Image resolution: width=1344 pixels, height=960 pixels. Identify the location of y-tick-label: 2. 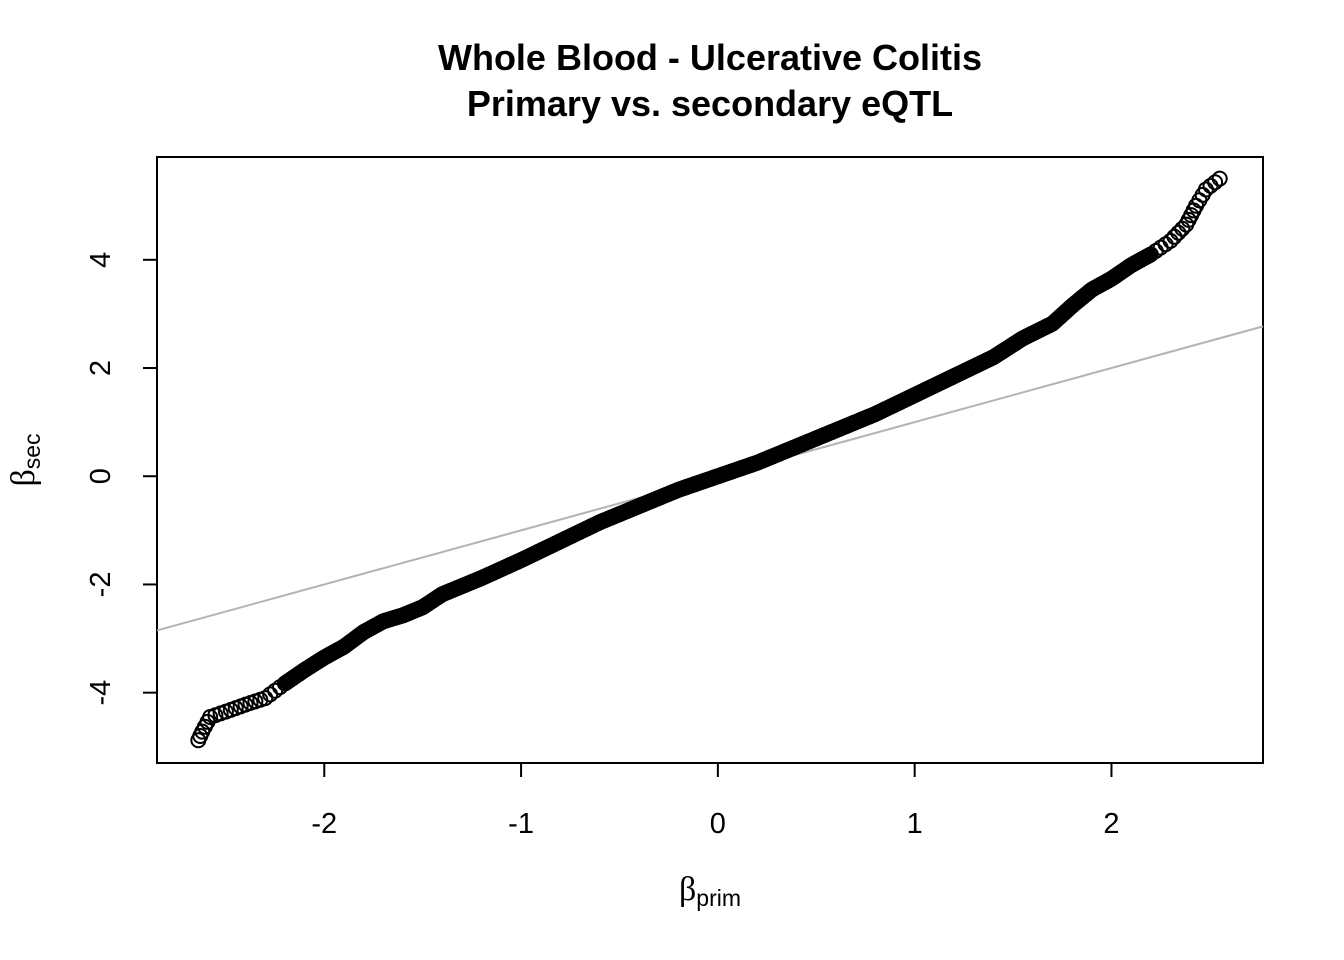
(101, 368).